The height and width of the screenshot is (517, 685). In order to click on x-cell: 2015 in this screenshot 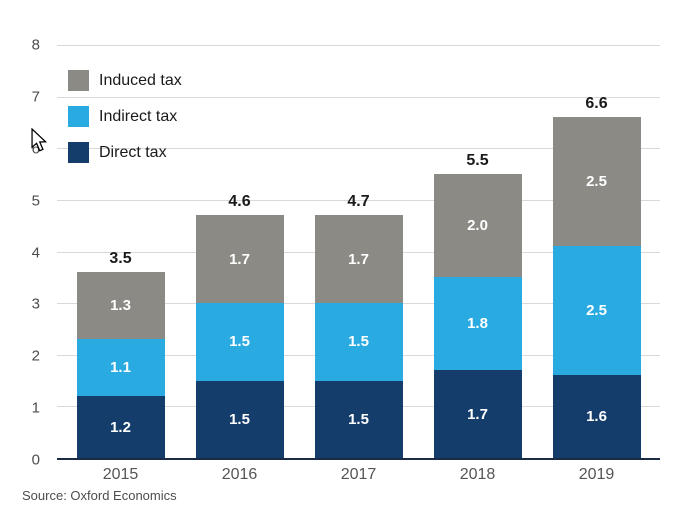, I will do `click(120, 475)`.